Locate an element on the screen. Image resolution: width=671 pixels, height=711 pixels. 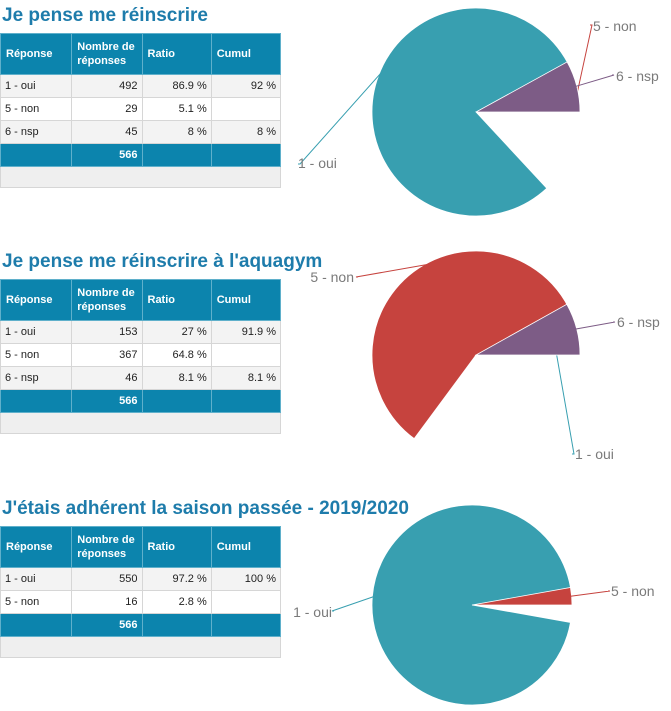
table-row: 6 - nsp 46 8.1 % 8.1 % is located at coordinates (141, 378).